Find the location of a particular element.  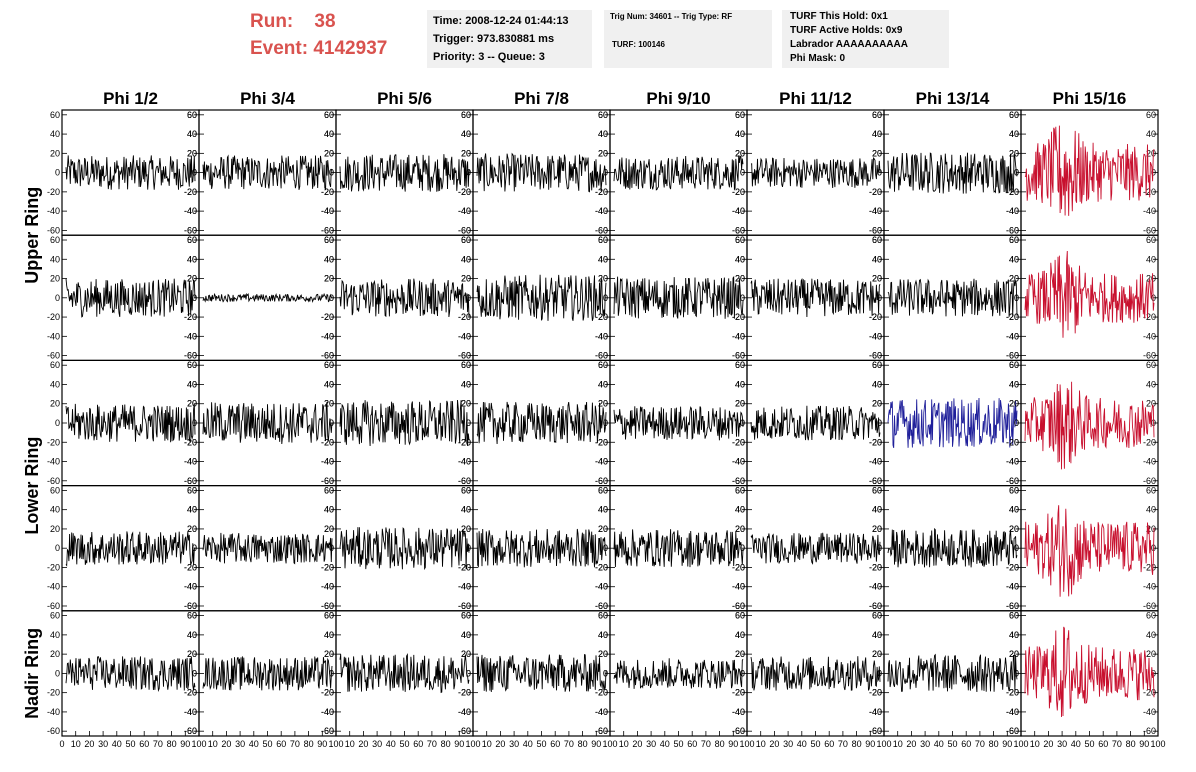

x-tick-label: 70 is located at coordinates (706, 744).